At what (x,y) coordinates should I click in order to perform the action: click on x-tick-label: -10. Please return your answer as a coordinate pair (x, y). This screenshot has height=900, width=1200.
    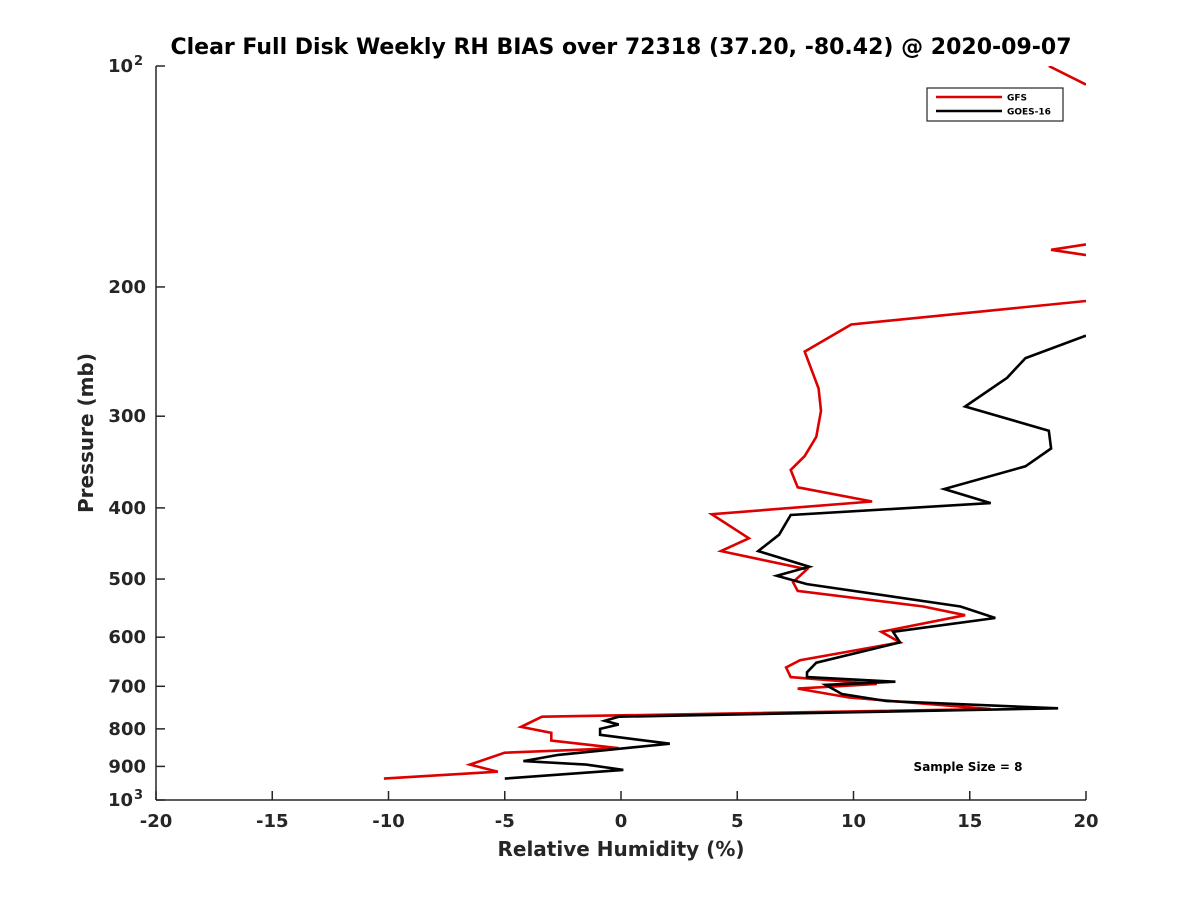
    Looking at the image, I should click on (388, 821).